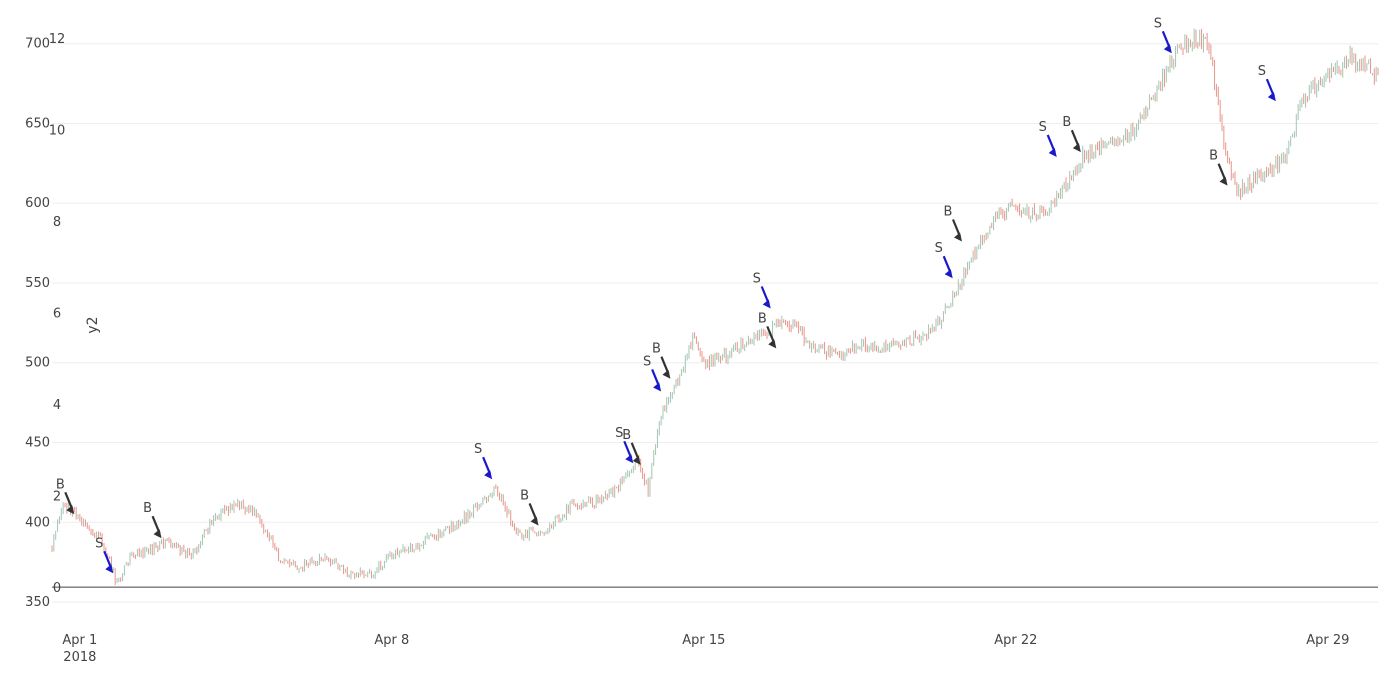  Describe the element at coordinates (93, 324) in the screenshot. I see `y2-axis-title: y2` at that location.